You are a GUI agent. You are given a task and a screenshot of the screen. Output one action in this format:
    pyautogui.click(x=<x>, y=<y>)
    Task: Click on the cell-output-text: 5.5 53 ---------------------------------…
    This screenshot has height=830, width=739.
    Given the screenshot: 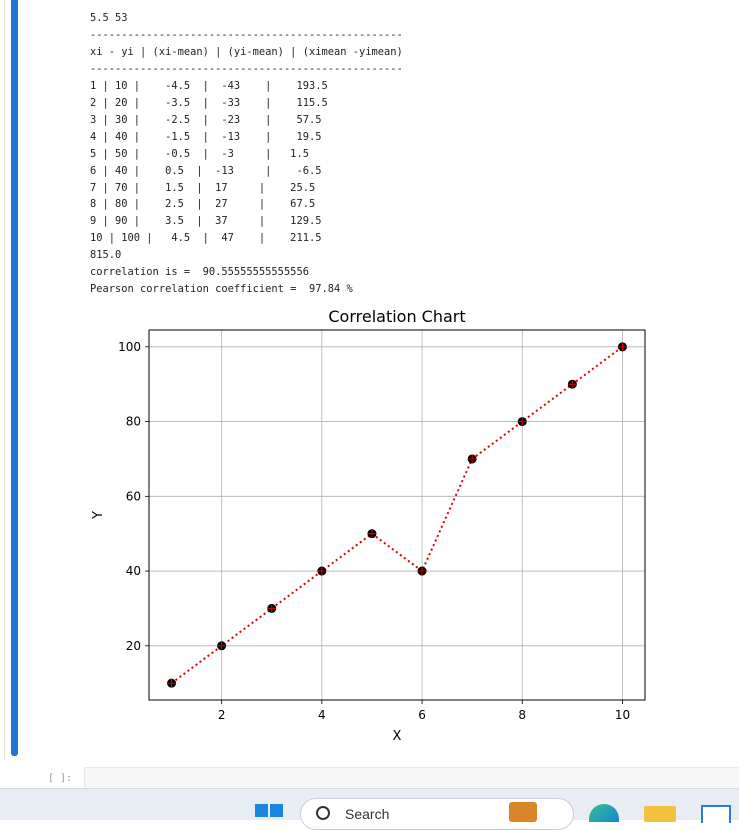 What is the action you would take?
    pyautogui.click(x=246, y=154)
    